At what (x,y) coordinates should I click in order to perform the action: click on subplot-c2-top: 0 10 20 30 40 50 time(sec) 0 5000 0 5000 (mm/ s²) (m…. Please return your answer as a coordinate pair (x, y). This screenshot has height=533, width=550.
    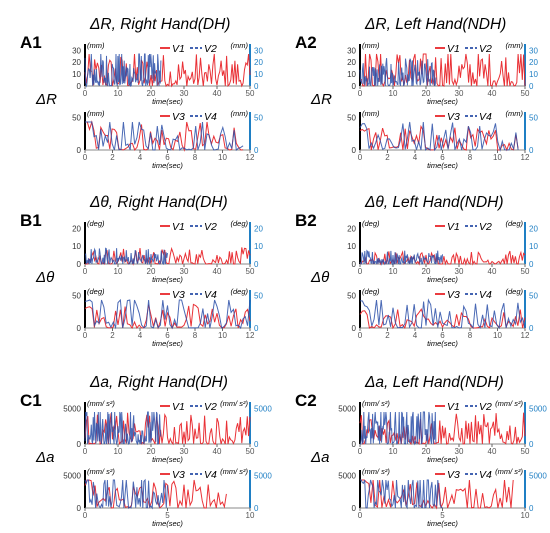
    Looking at the image, I should click on (442, 431).